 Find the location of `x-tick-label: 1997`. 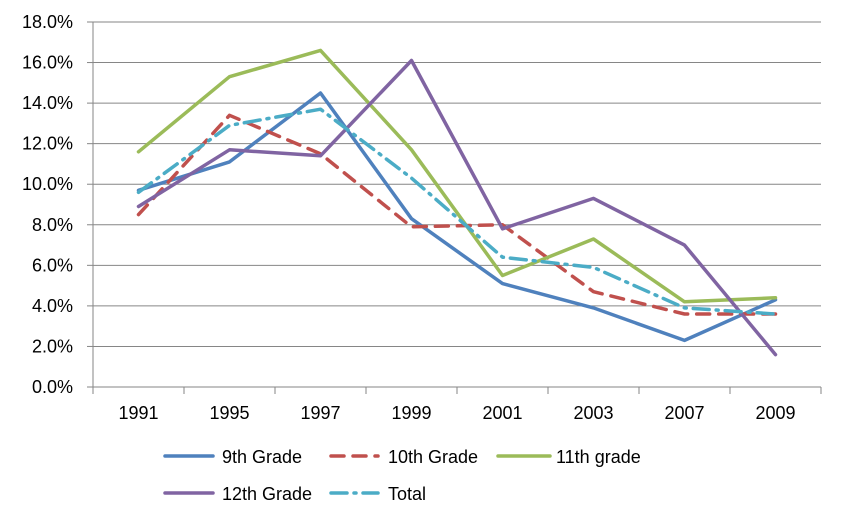

x-tick-label: 1997 is located at coordinates (320, 413).